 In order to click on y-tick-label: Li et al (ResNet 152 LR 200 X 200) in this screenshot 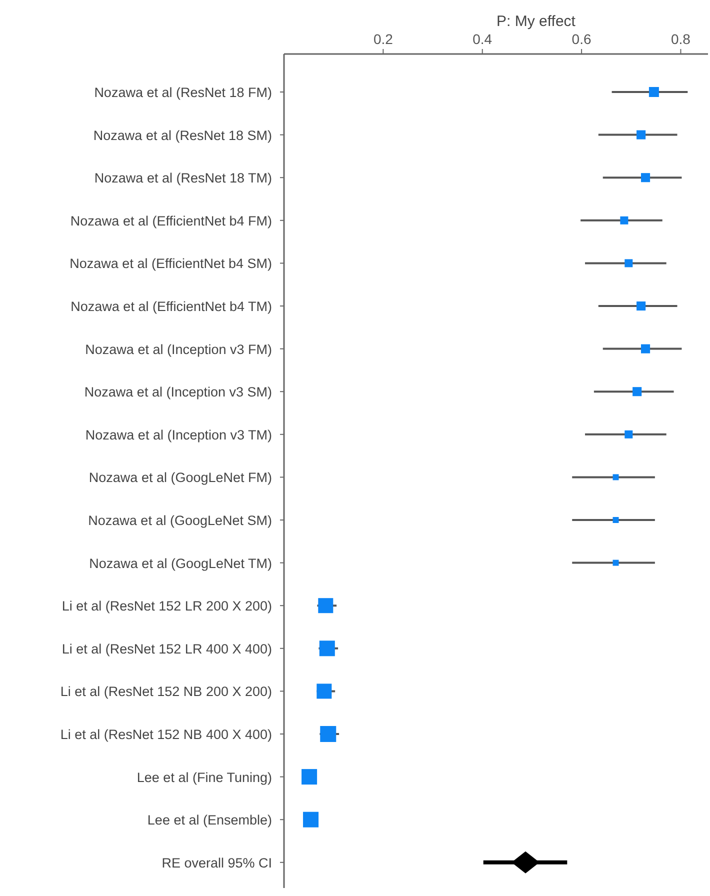, I will do `click(167, 606)`.